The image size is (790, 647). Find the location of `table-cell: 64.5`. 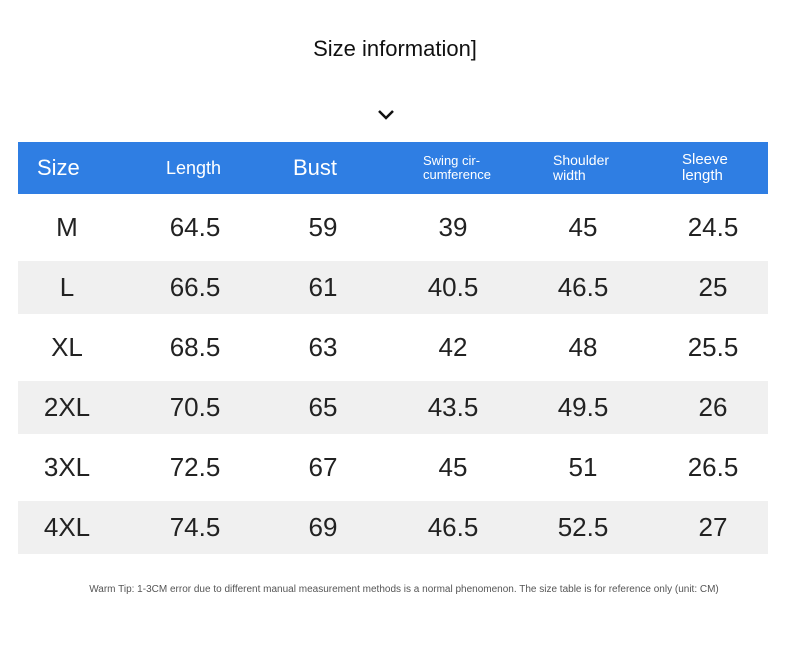

table-cell: 64.5 is located at coordinates (195, 227).